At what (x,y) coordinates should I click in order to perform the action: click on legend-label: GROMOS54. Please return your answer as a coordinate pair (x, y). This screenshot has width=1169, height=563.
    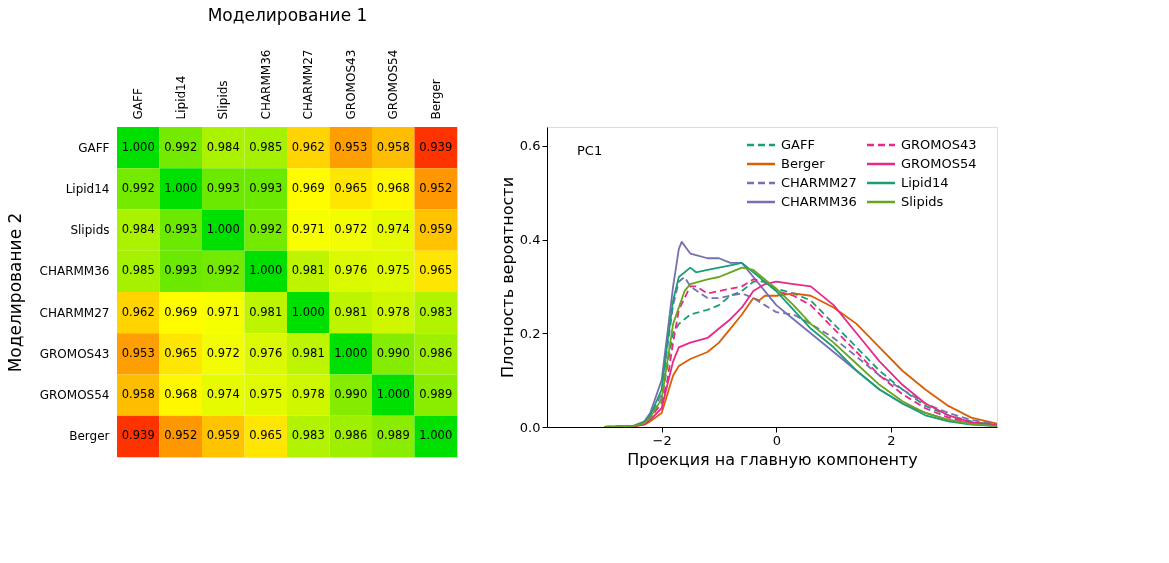
    Looking at the image, I should click on (939, 163).